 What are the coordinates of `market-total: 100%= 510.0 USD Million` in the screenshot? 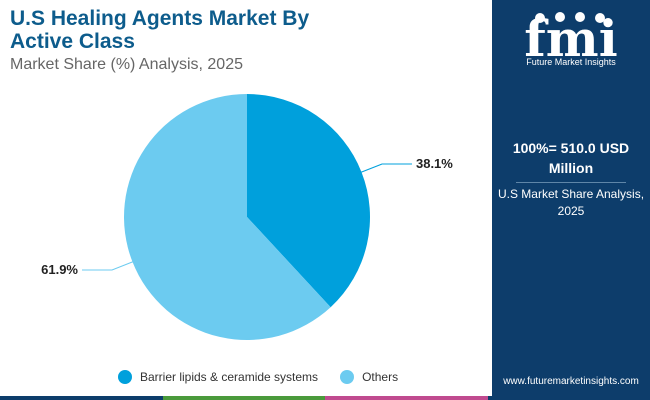 It's located at (571, 158).